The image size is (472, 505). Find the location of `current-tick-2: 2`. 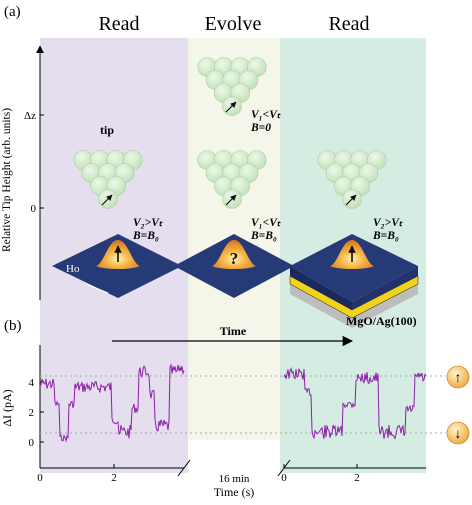

current-tick-2: 2 is located at coordinates (32, 413).